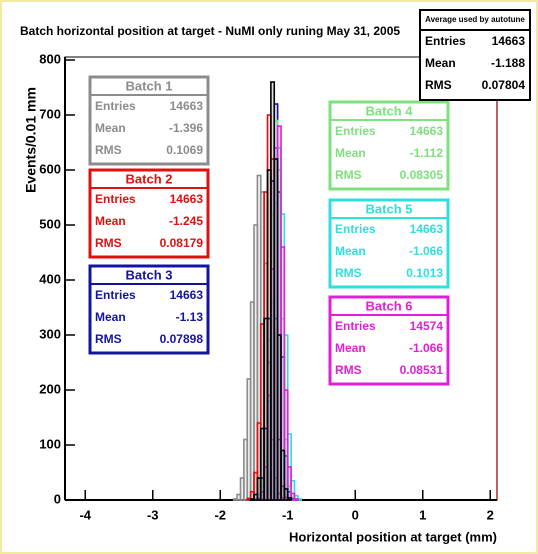 The image size is (538, 554). What do you see at coordinates (424, 273) in the screenshot?
I see `stats-value: 0.1013` at bounding box center [424, 273].